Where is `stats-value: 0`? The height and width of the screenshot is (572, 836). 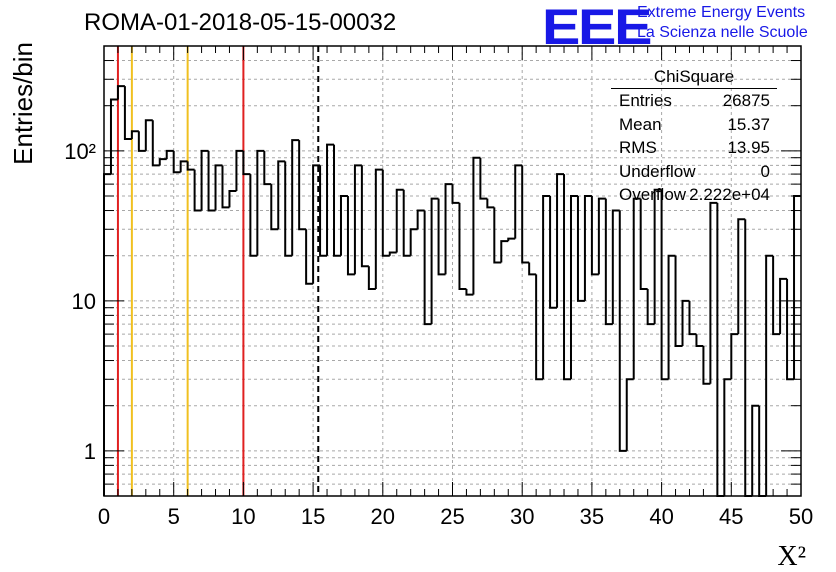 stats-value: 0 is located at coordinates (765, 171).